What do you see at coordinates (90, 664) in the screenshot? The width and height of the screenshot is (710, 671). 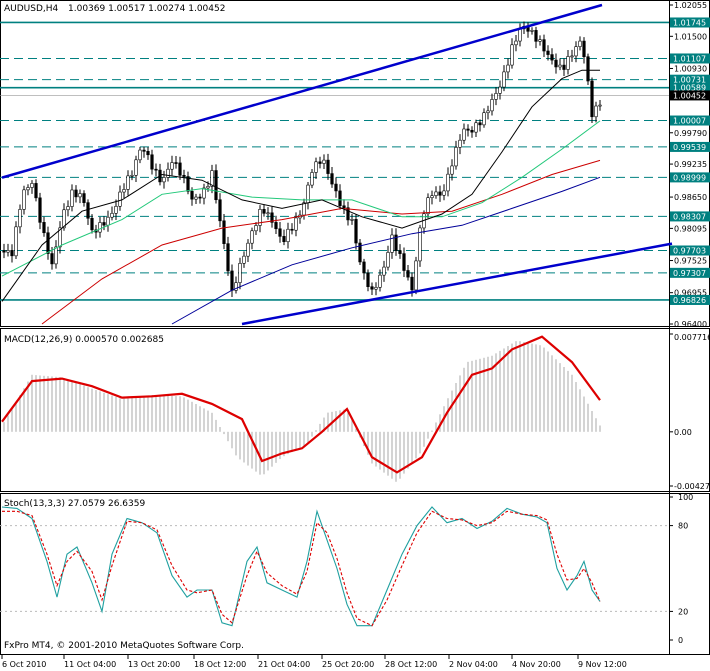 I see `time-tick-label: 11 Oct 04:00` at bounding box center [90, 664].